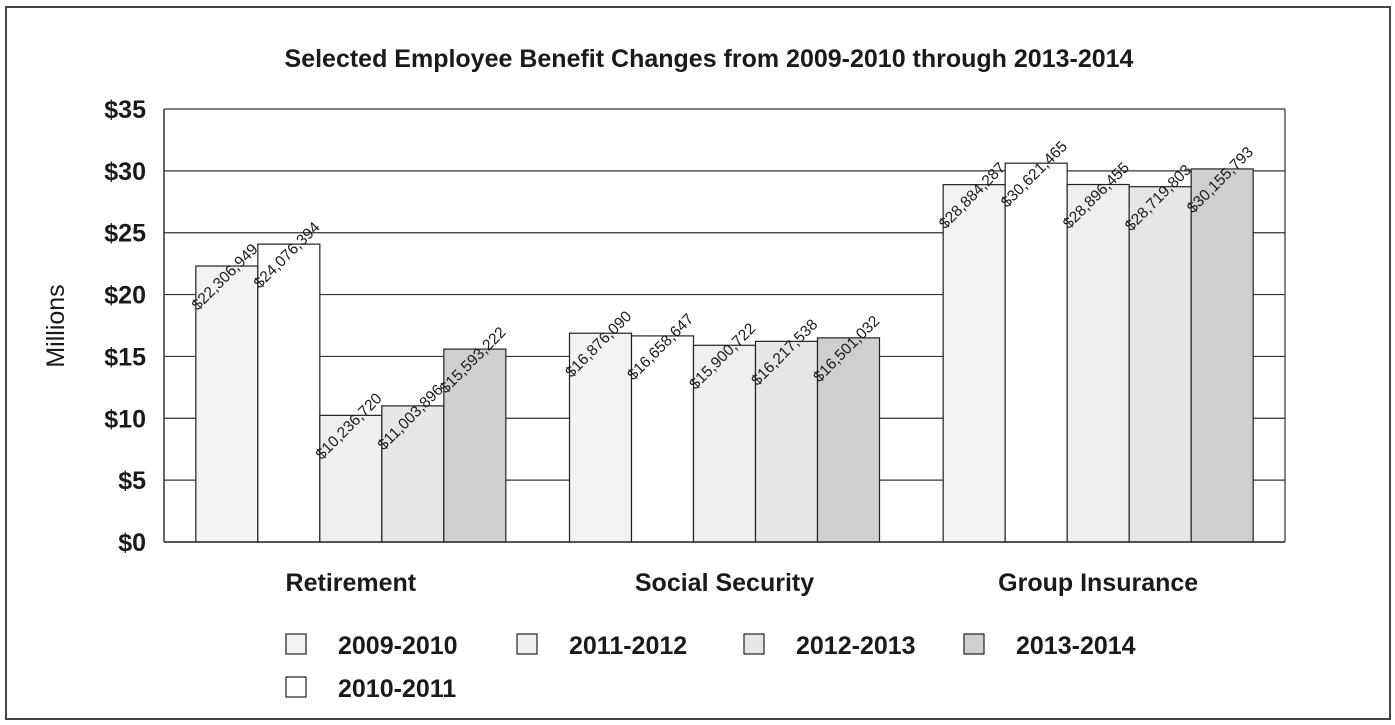 The width and height of the screenshot is (1395, 725). What do you see at coordinates (856, 646) in the screenshot?
I see `legend-label: 2012-2013` at bounding box center [856, 646].